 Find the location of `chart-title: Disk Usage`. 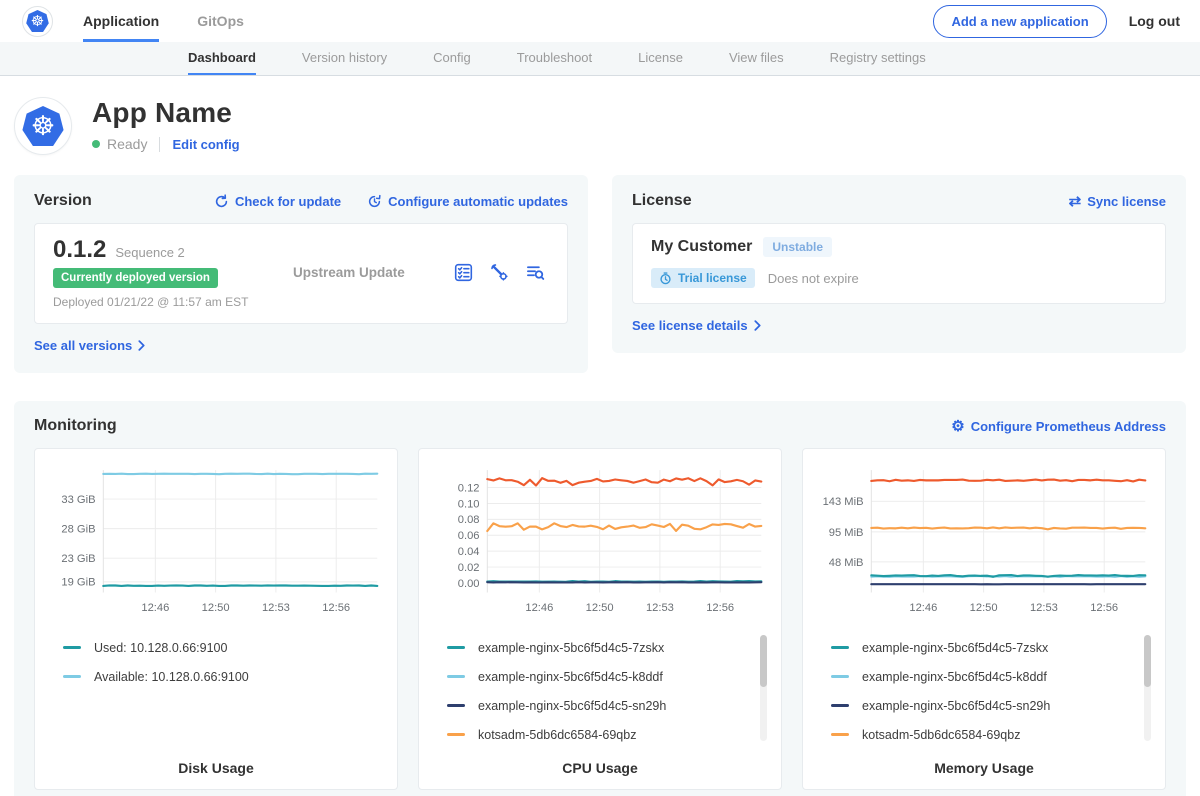

chart-title: Disk Usage is located at coordinates (216, 768).